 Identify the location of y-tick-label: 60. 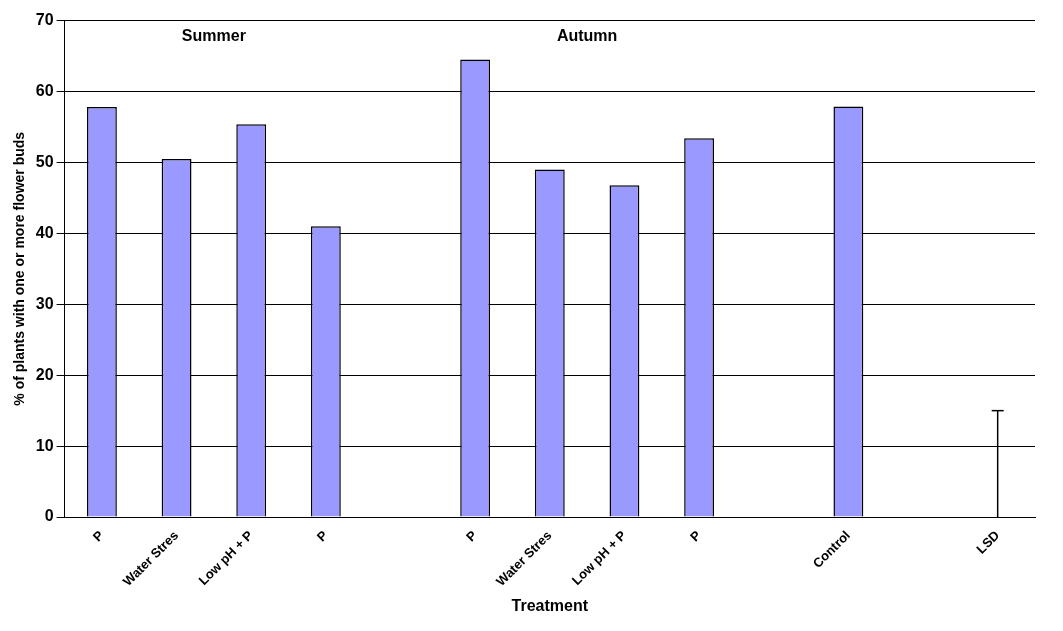
(44, 90).